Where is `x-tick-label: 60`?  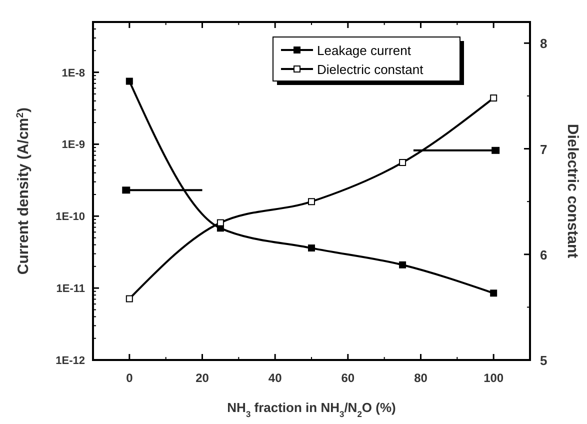 x-tick-label: 60 is located at coordinates (348, 378).